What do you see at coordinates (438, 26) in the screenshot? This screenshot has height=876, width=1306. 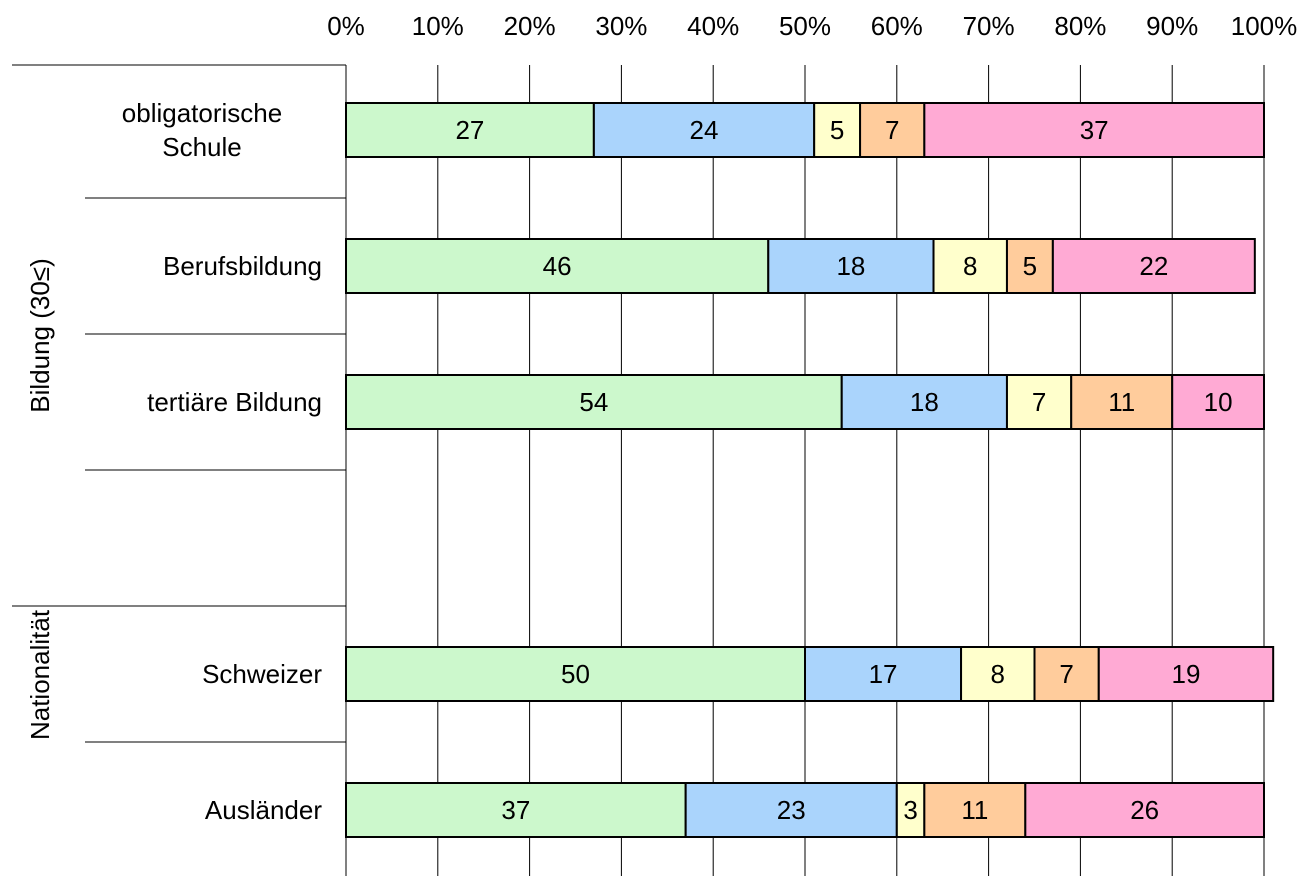 I see `x-tick-label: 10%` at bounding box center [438, 26].